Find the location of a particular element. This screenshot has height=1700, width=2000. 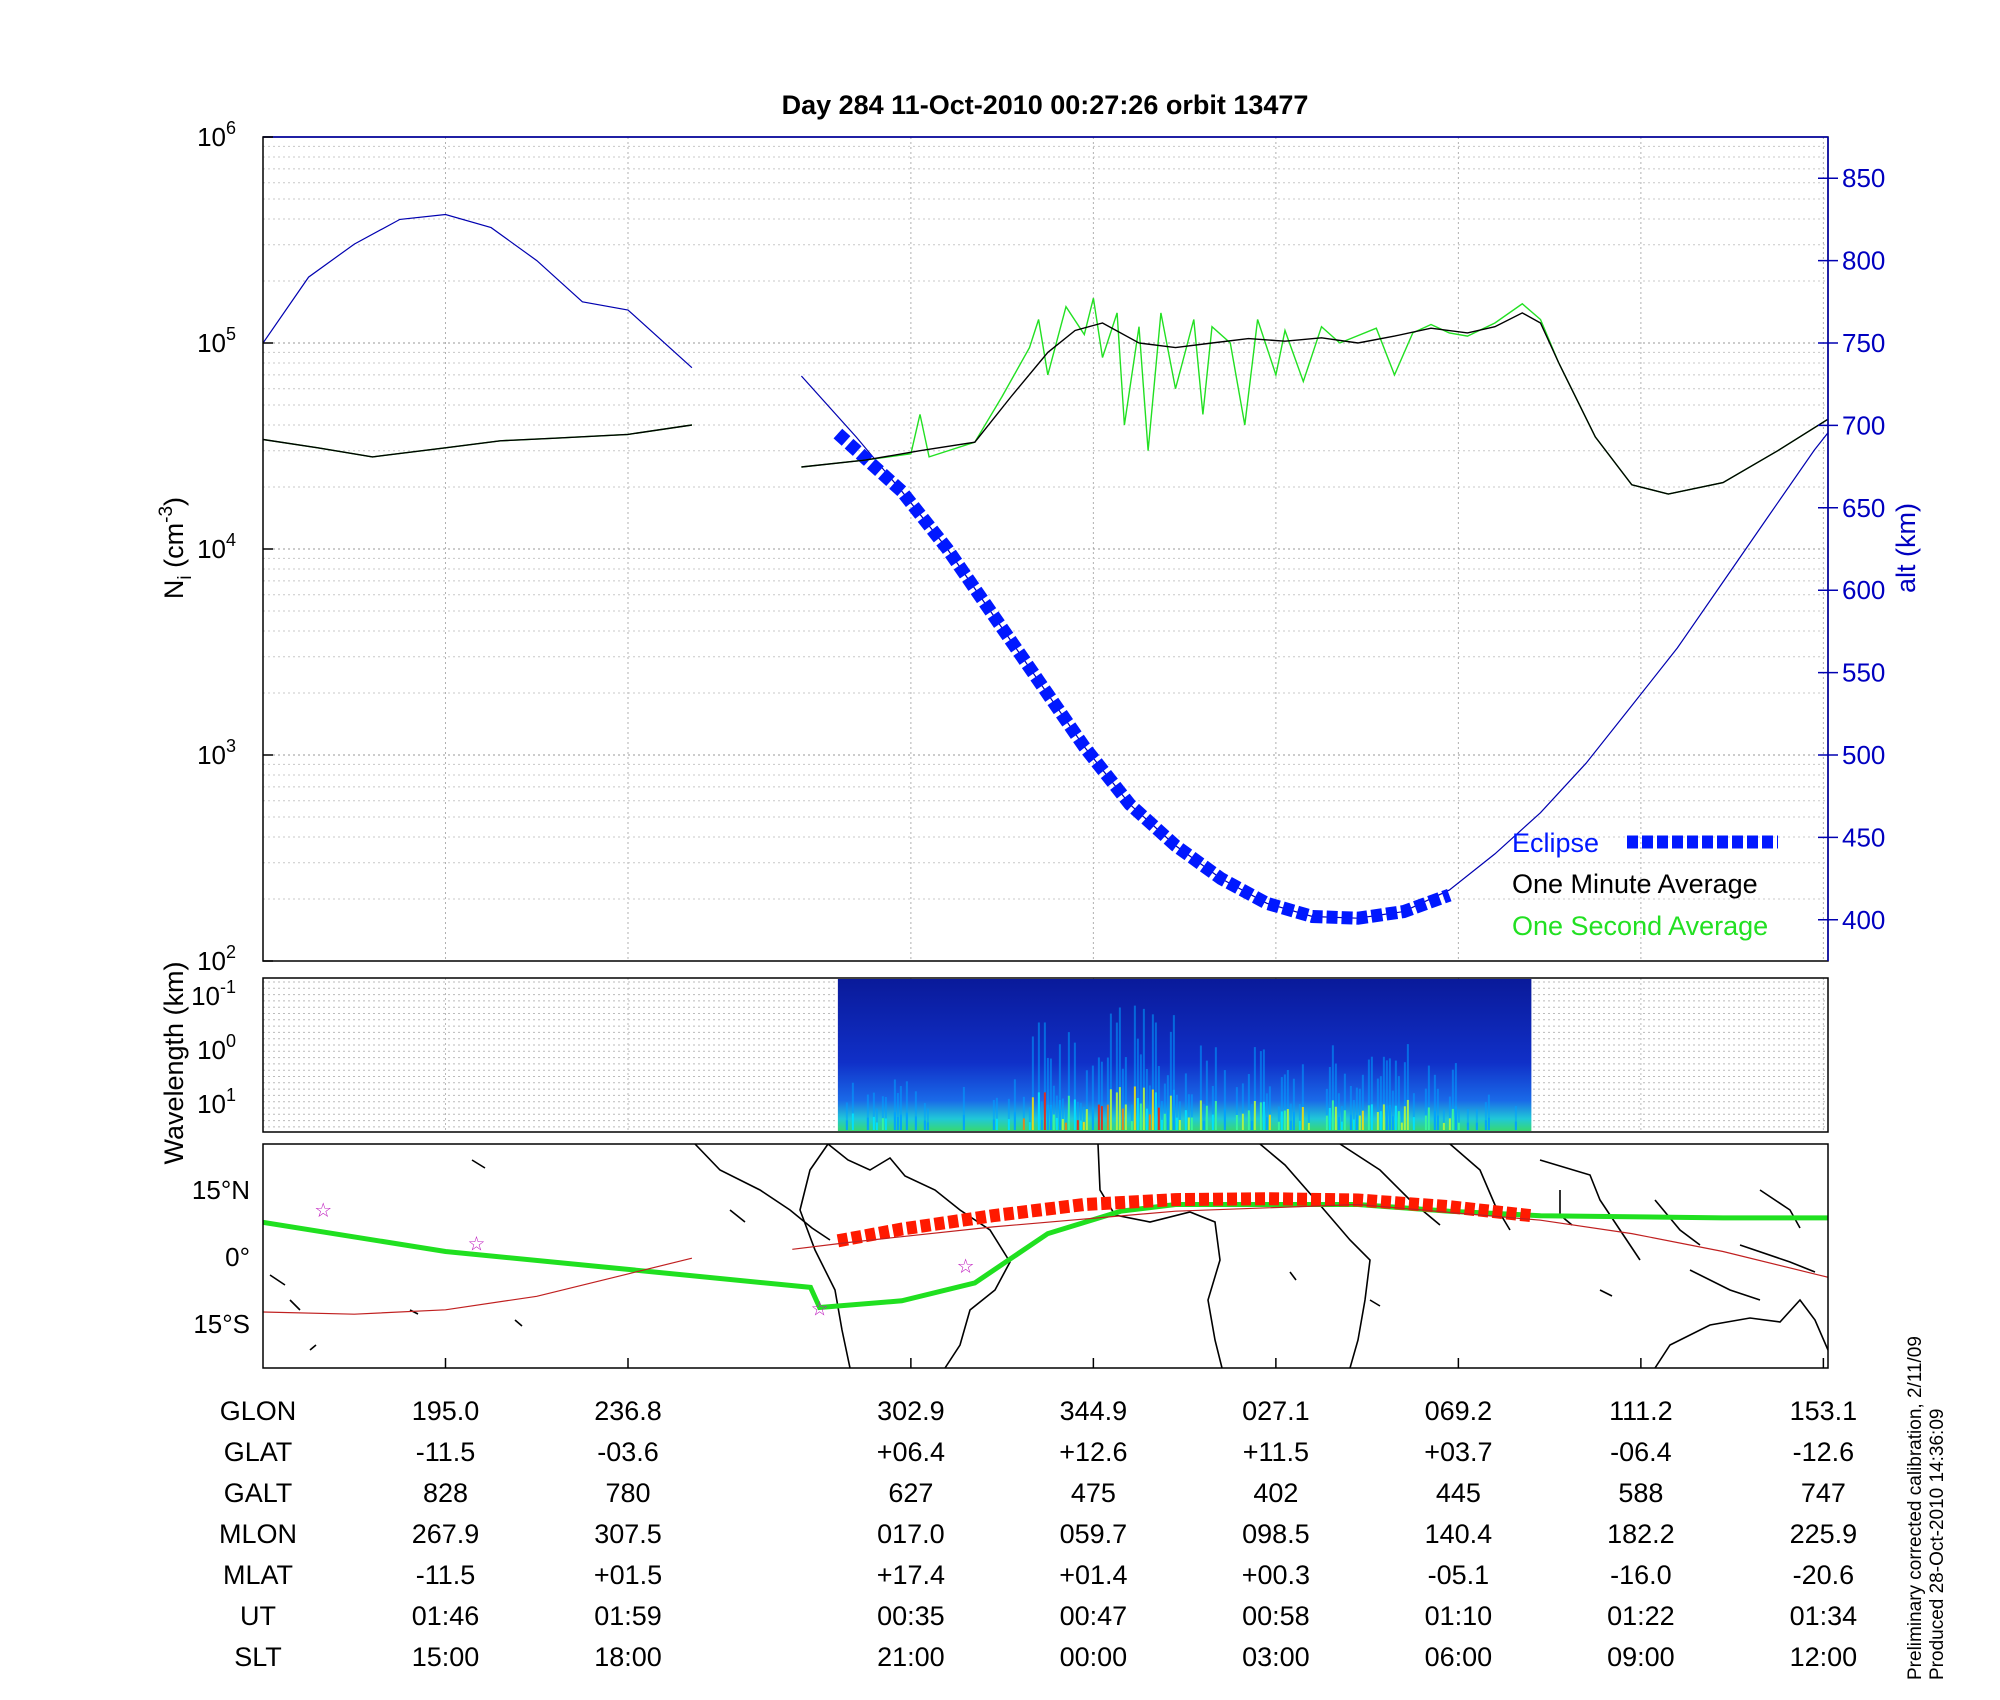

table-cell: +01.5 is located at coordinates (628, 1575).